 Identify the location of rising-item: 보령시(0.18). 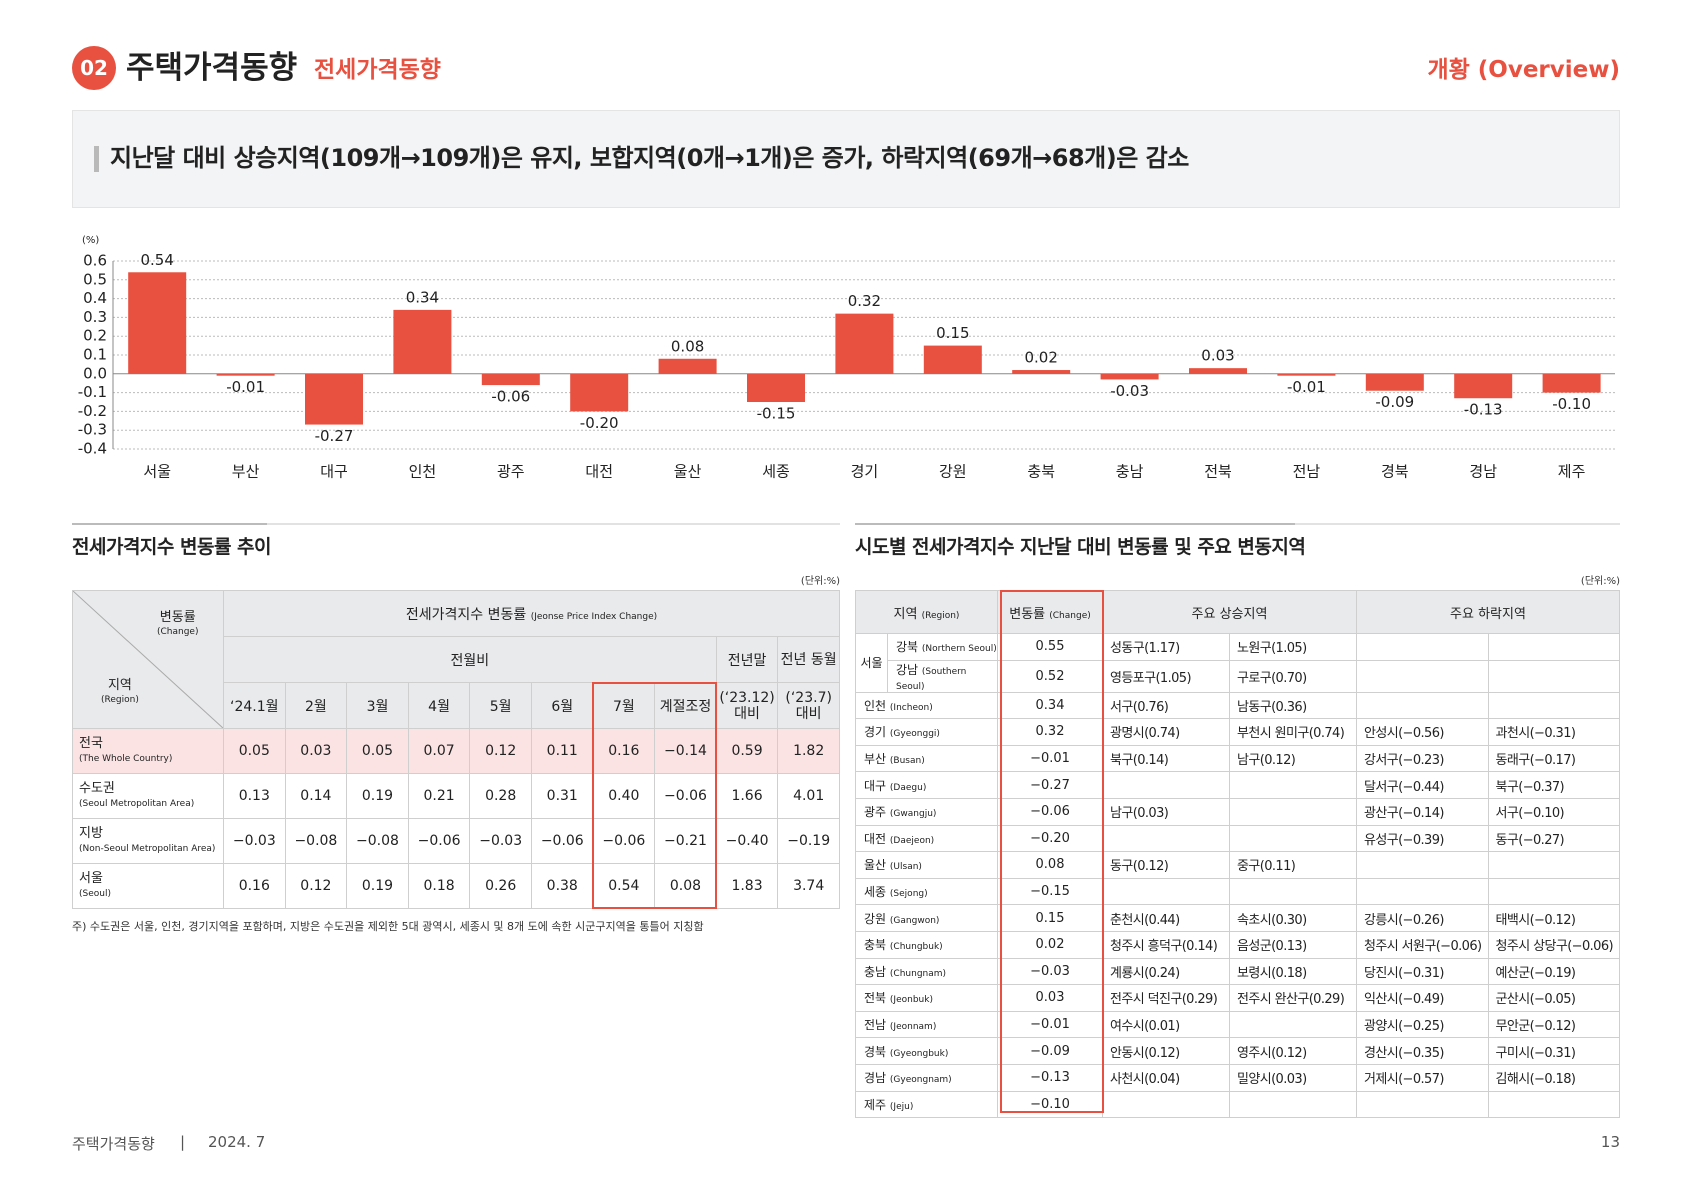
(1272, 973).